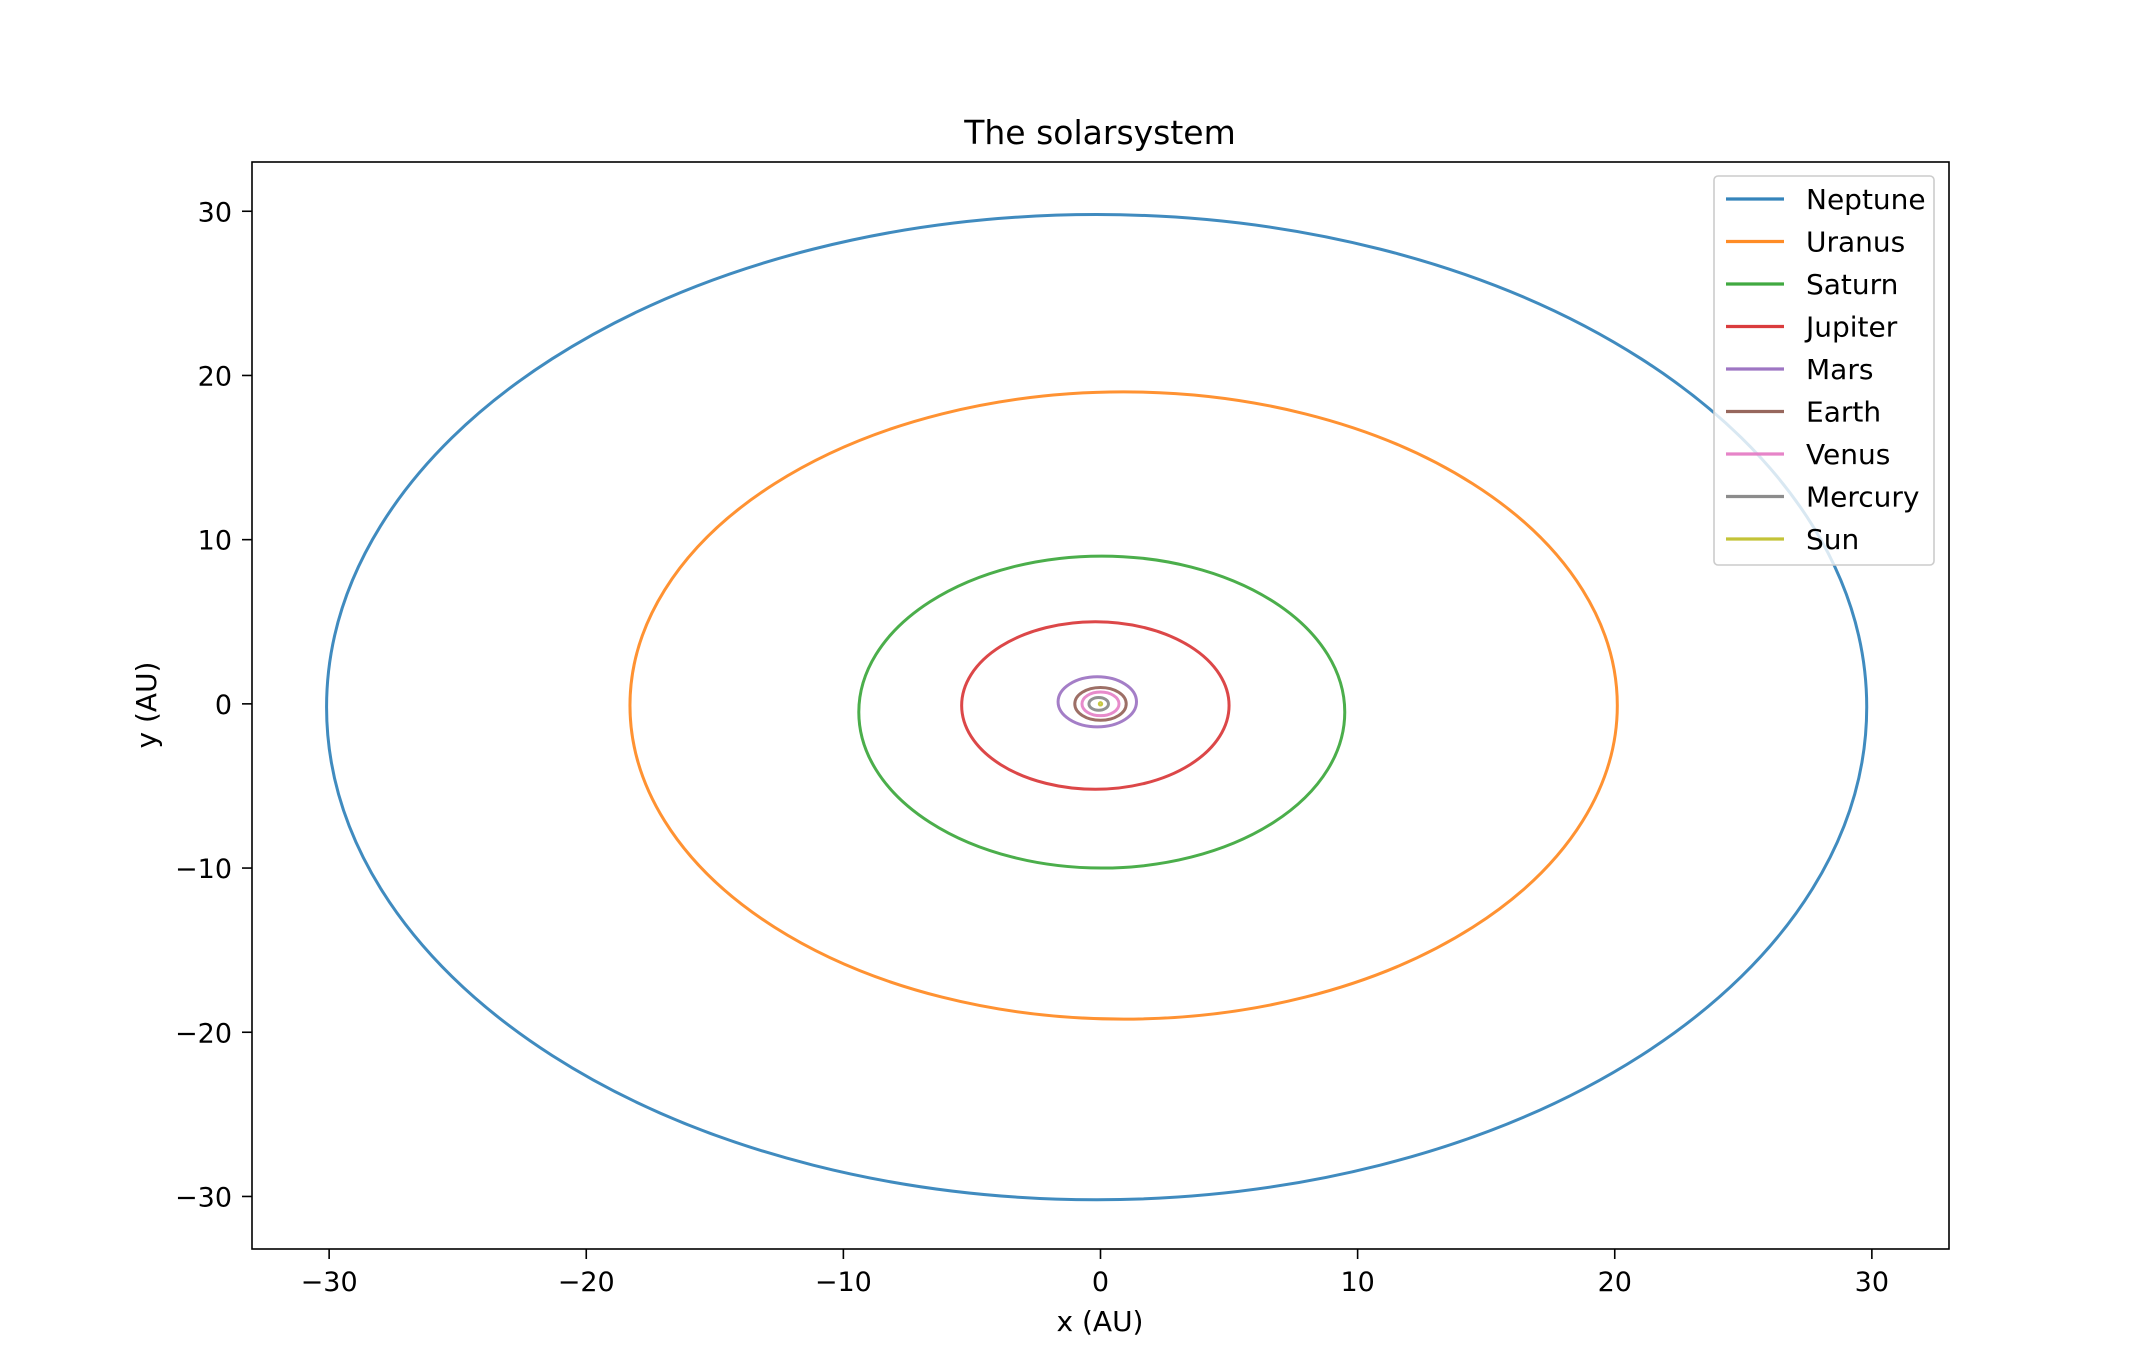 Image resolution: width=2130 pixels, height=1366 pixels. I want to click on x-tick-label: −10, so click(843, 1282).